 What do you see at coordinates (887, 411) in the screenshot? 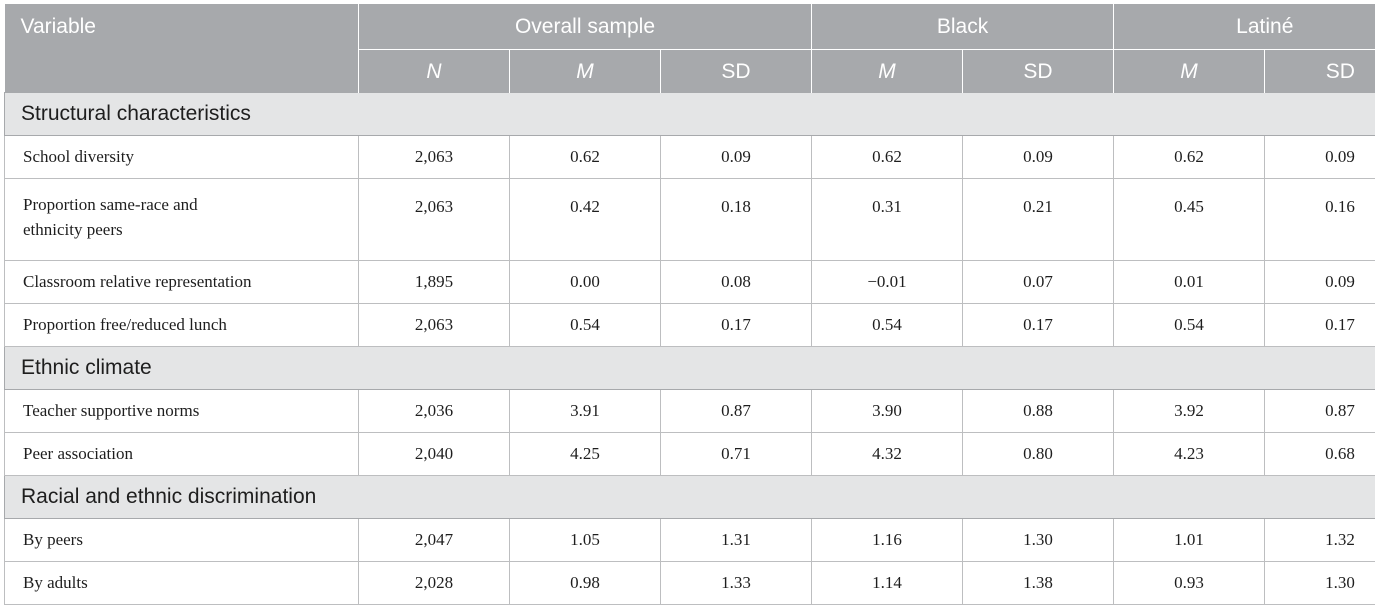
I see `cell: 3.90` at bounding box center [887, 411].